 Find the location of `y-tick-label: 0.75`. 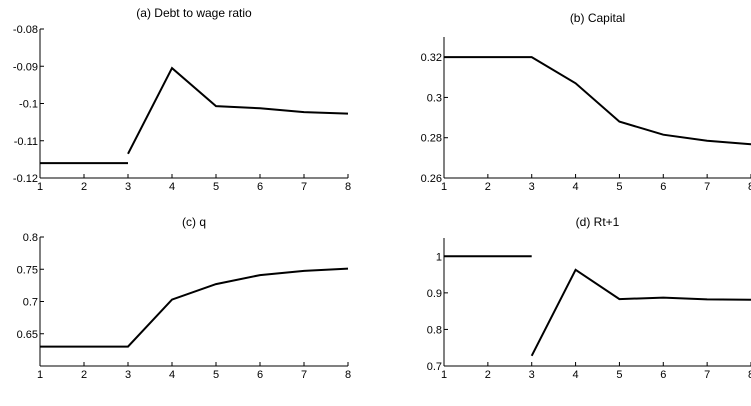

y-tick-label: 0.75 is located at coordinates (27, 270).